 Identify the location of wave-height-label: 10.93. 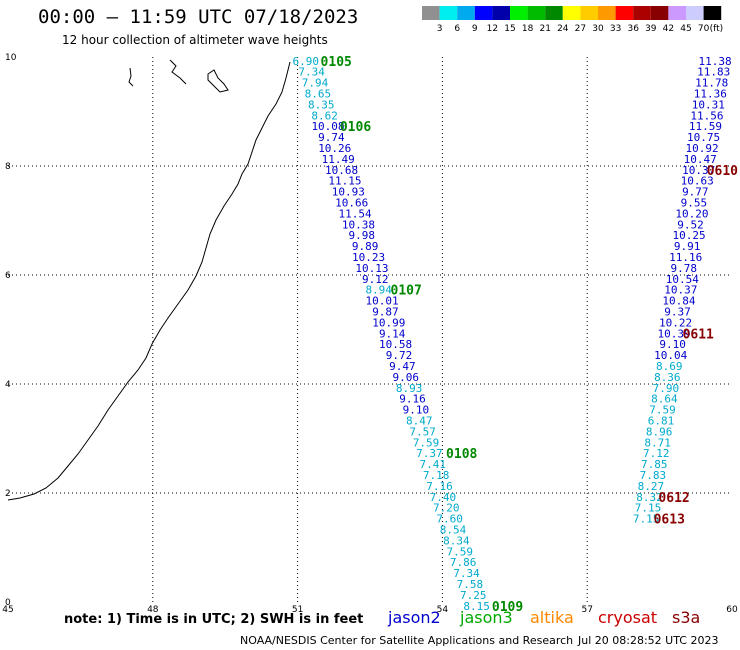
(348, 192).